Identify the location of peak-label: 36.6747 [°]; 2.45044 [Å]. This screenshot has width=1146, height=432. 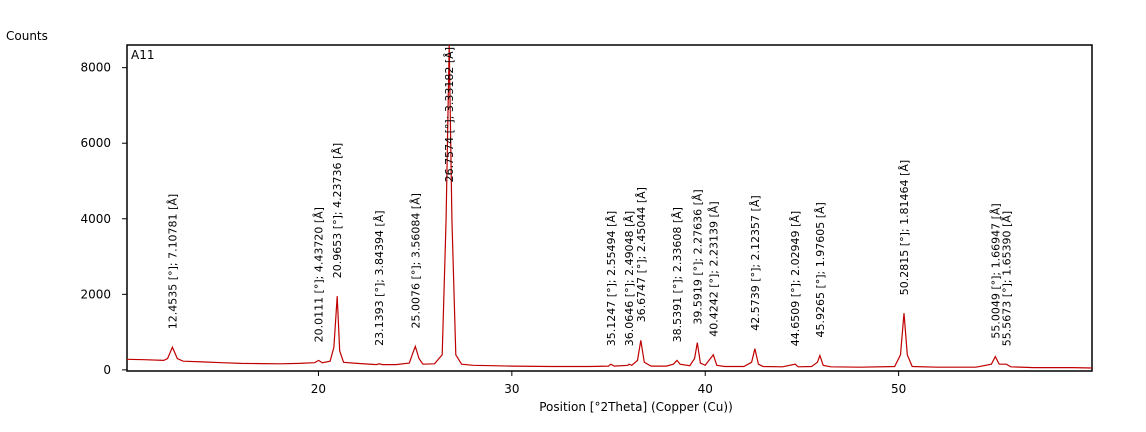
(641, 254).